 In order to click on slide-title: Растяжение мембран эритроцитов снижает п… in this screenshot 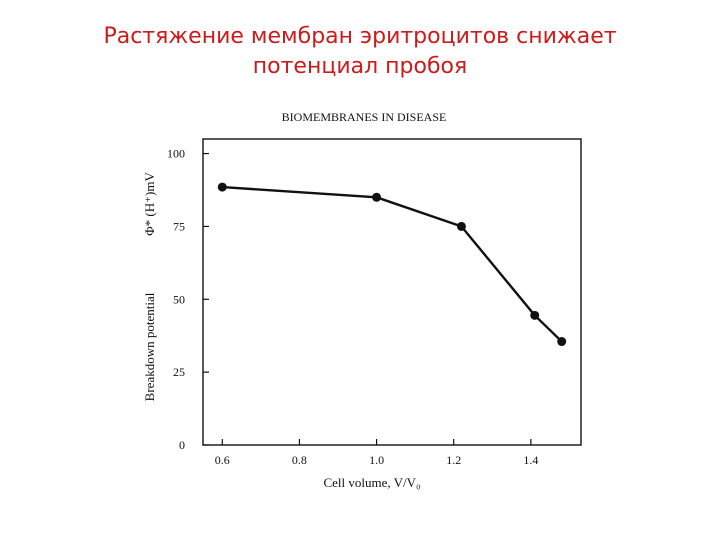, I will do `click(360, 52)`.